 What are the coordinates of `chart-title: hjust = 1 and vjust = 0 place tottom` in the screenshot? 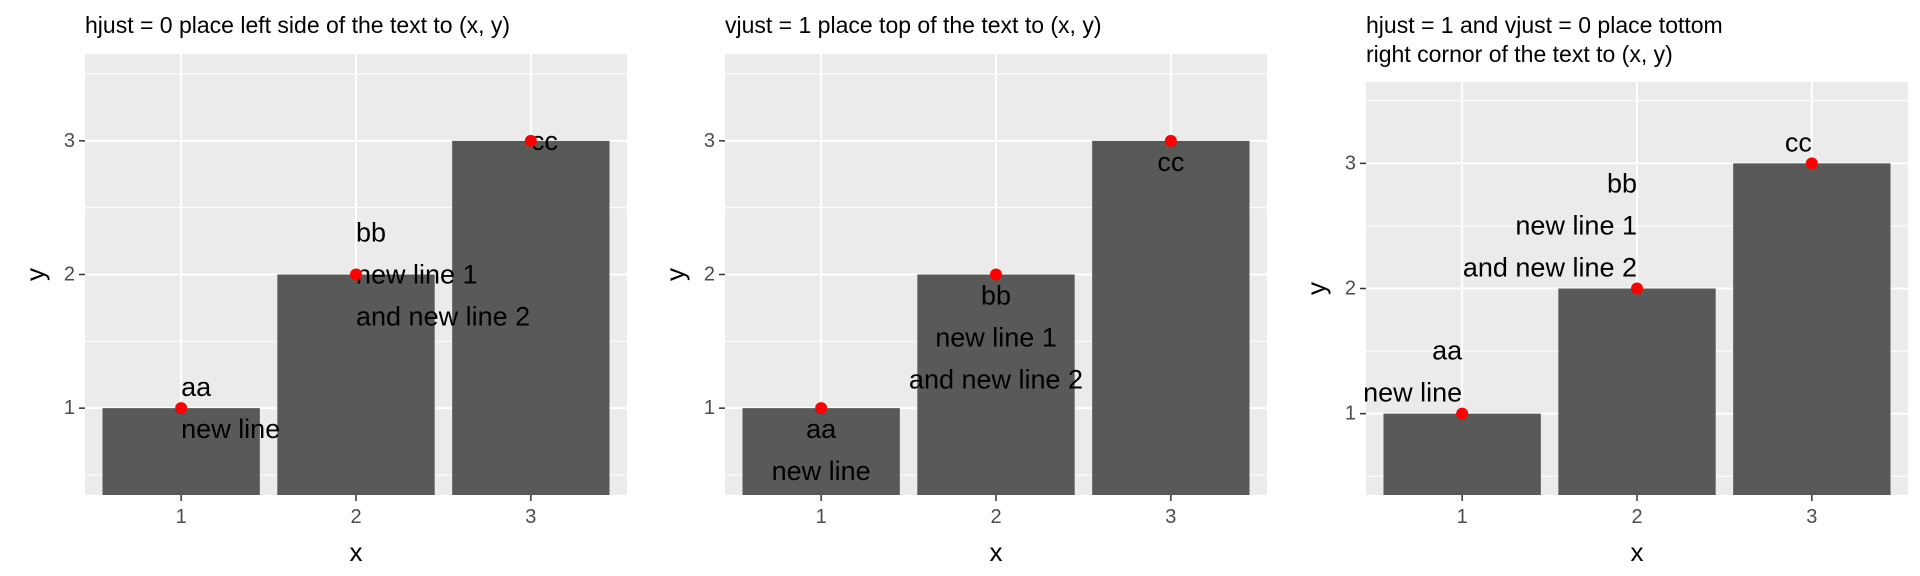 It's located at (1544, 25).